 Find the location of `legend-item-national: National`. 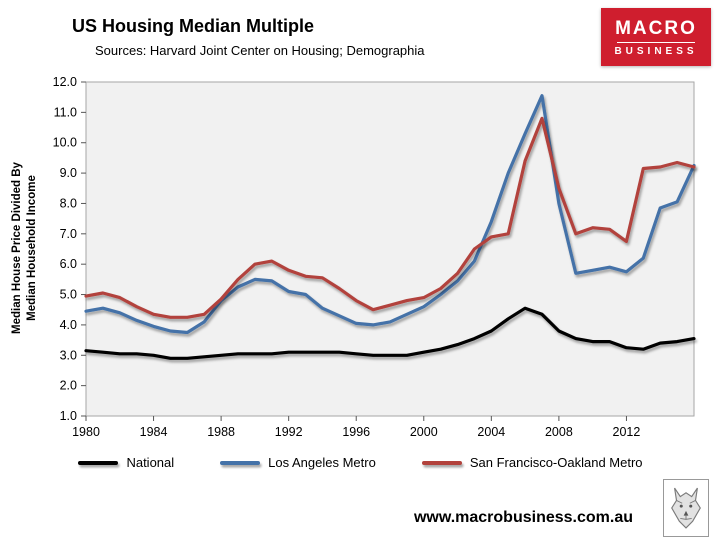

legend-item-national: National is located at coordinates (126, 462).